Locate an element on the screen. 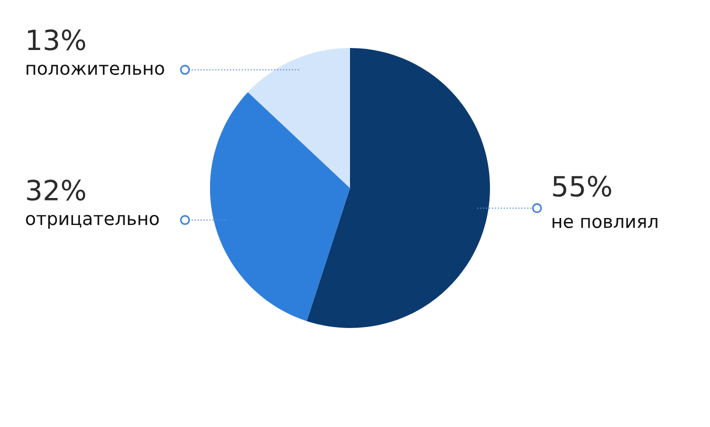 The image size is (710, 427). slice-label: положительно is located at coordinates (95, 70).